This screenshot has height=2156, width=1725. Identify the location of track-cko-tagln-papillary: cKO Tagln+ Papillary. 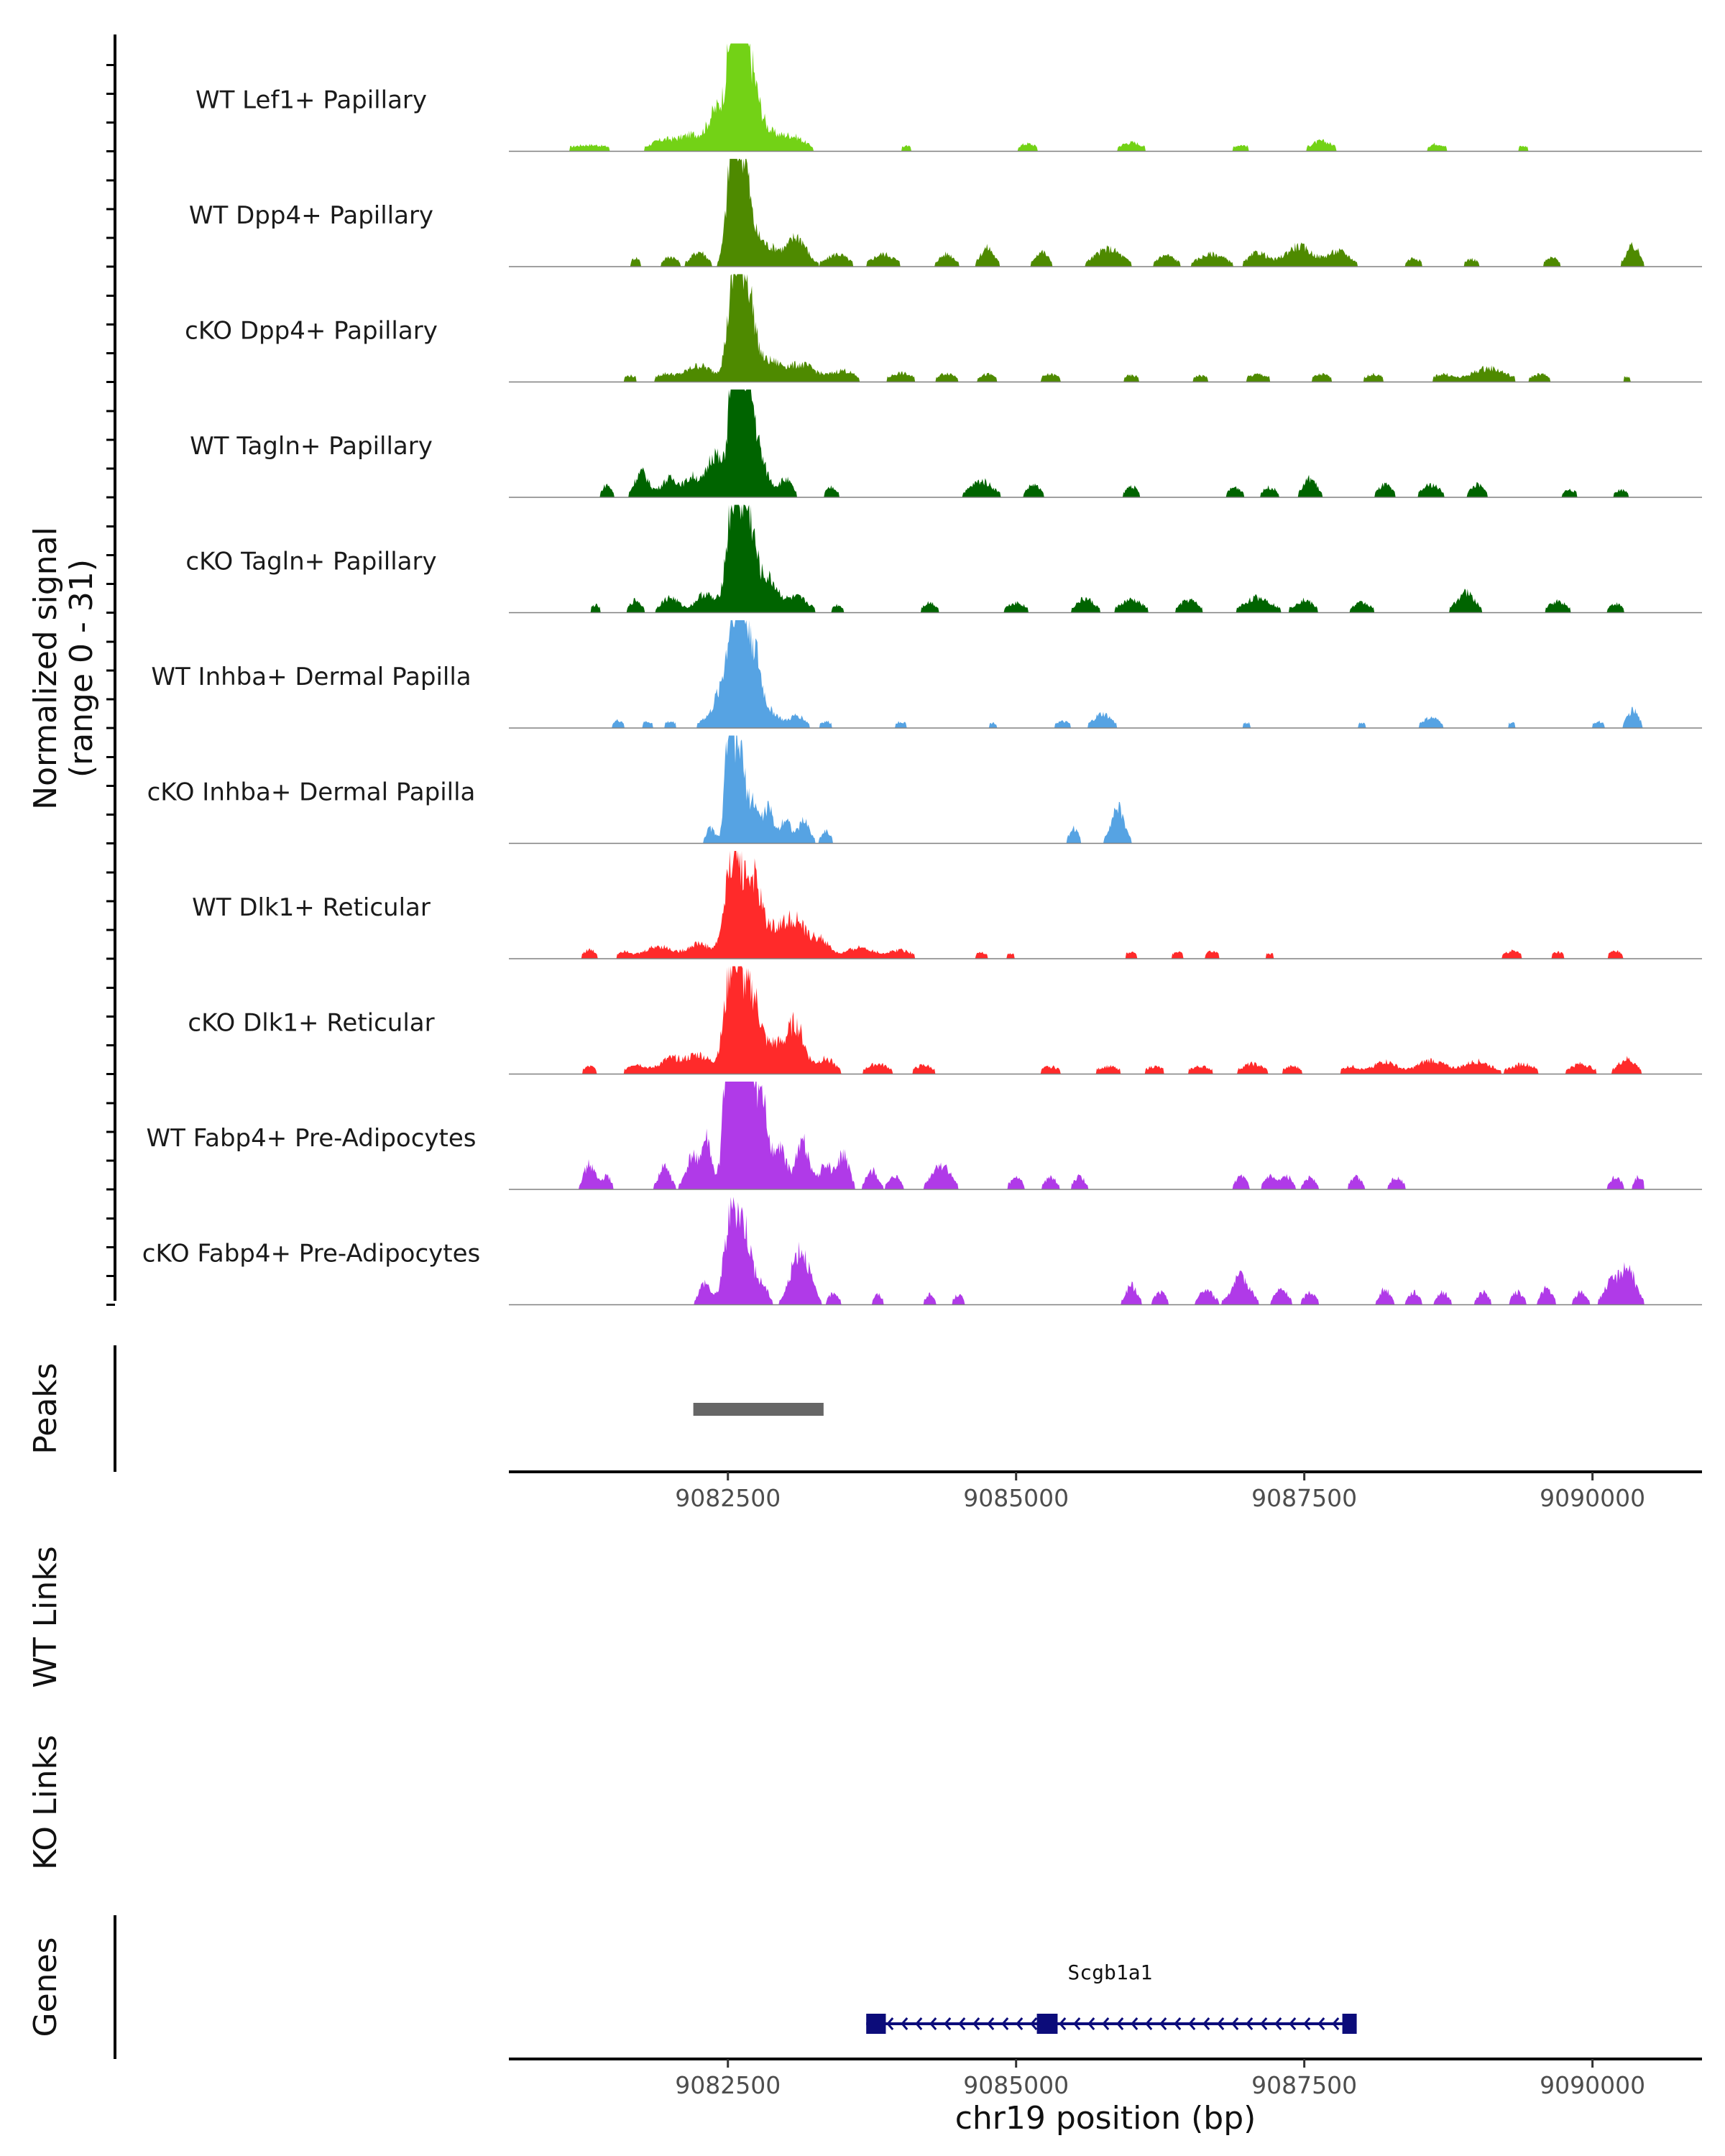
(943, 560).